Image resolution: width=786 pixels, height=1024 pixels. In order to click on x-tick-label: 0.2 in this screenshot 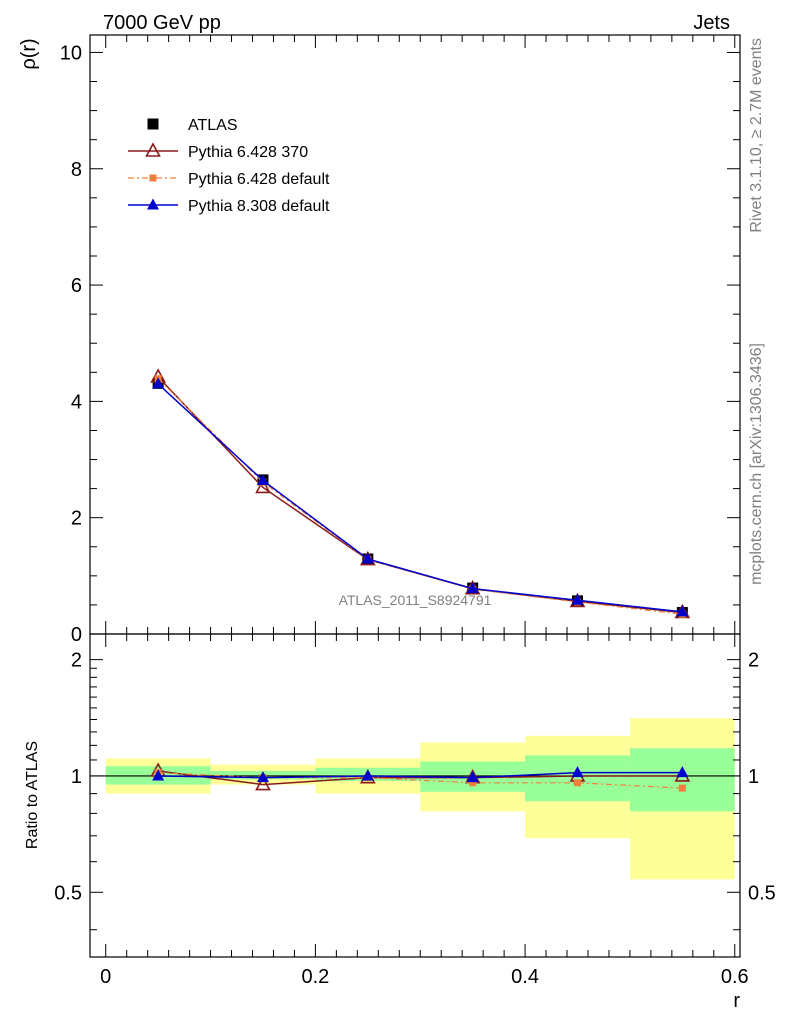, I will do `click(315, 977)`.